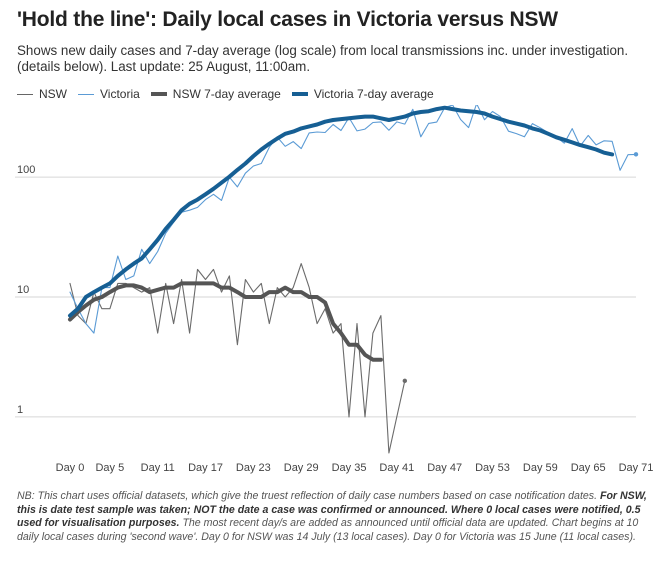 Image resolution: width=660 pixels, height=565 pixels. I want to click on legend-label-nsw-avg: NSW 7-day average, so click(226, 94).